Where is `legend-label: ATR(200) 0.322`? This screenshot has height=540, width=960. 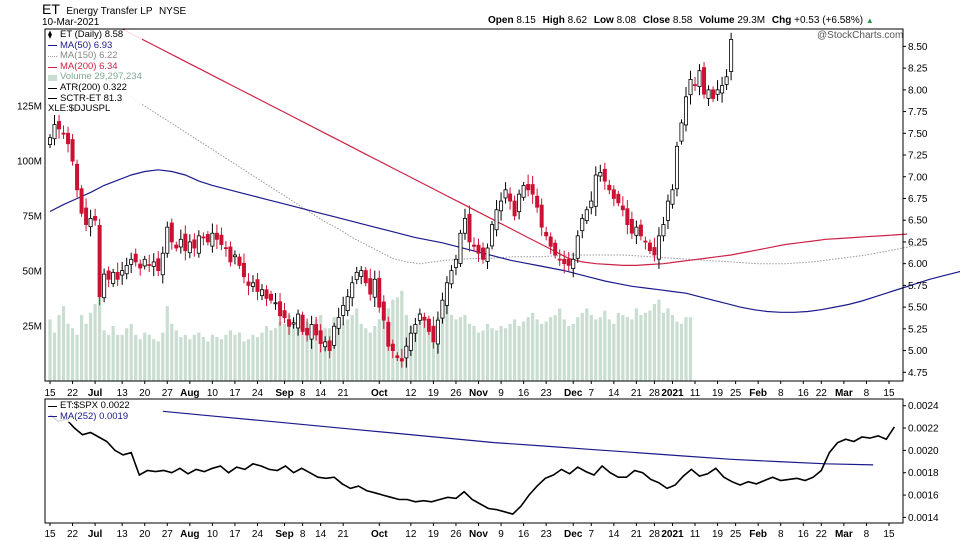 legend-label: ATR(200) 0.322 is located at coordinates (93, 87).